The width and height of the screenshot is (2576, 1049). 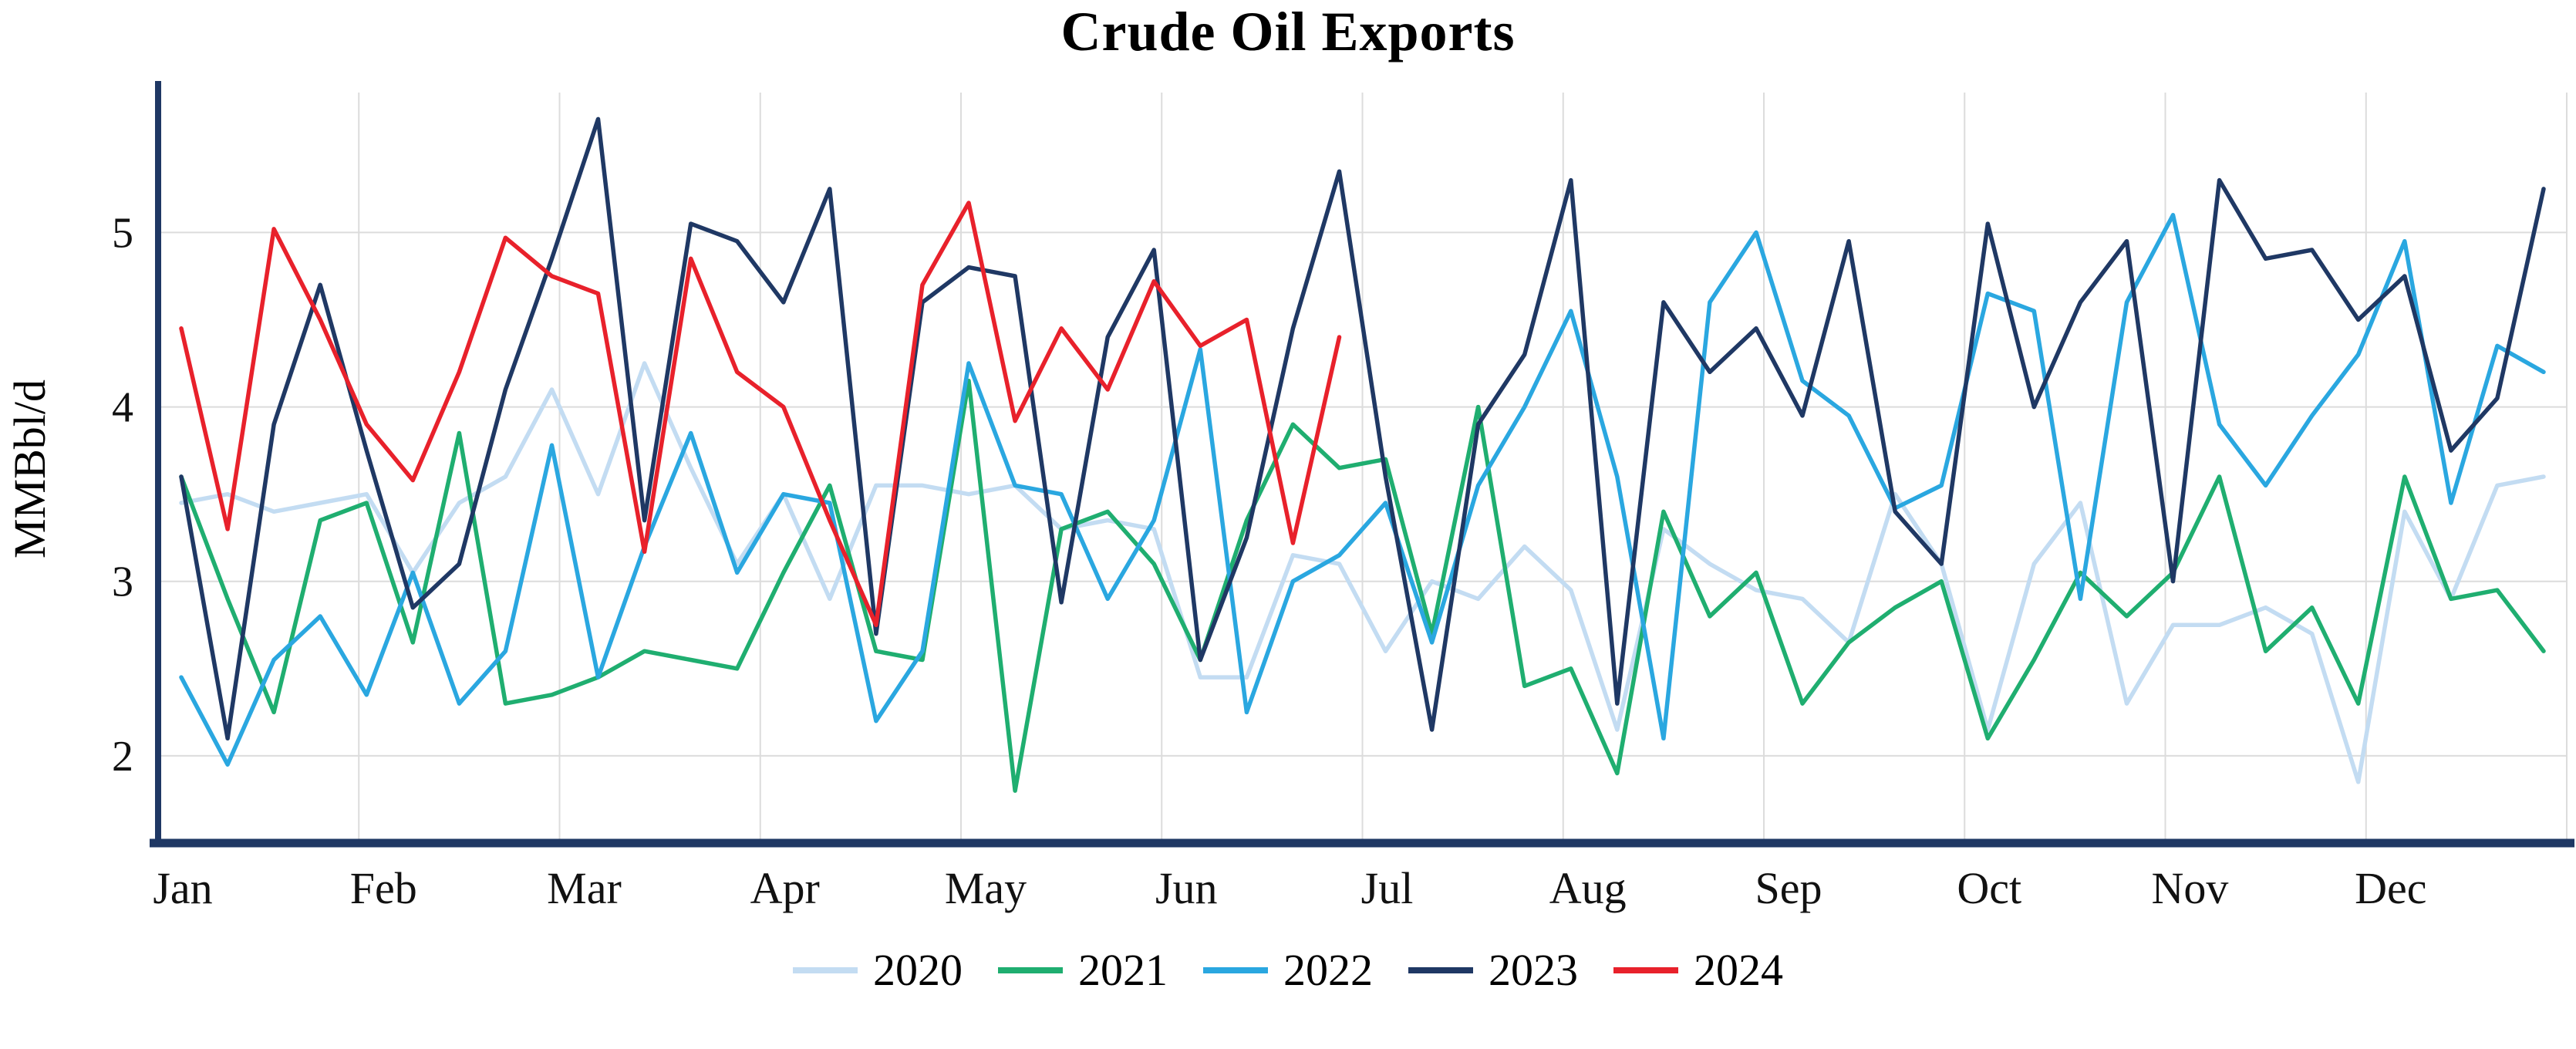 I want to click on x-tick-label: Jul, so click(x=1387, y=888).